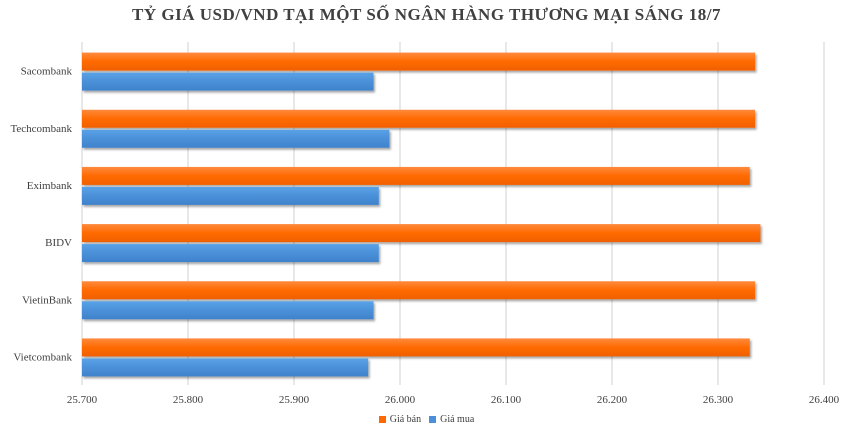 The width and height of the screenshot is (853, 437). Describe the element at coordinates (400, 400) in the screenshot. I see `x-tick-label: 26.000` at that location.